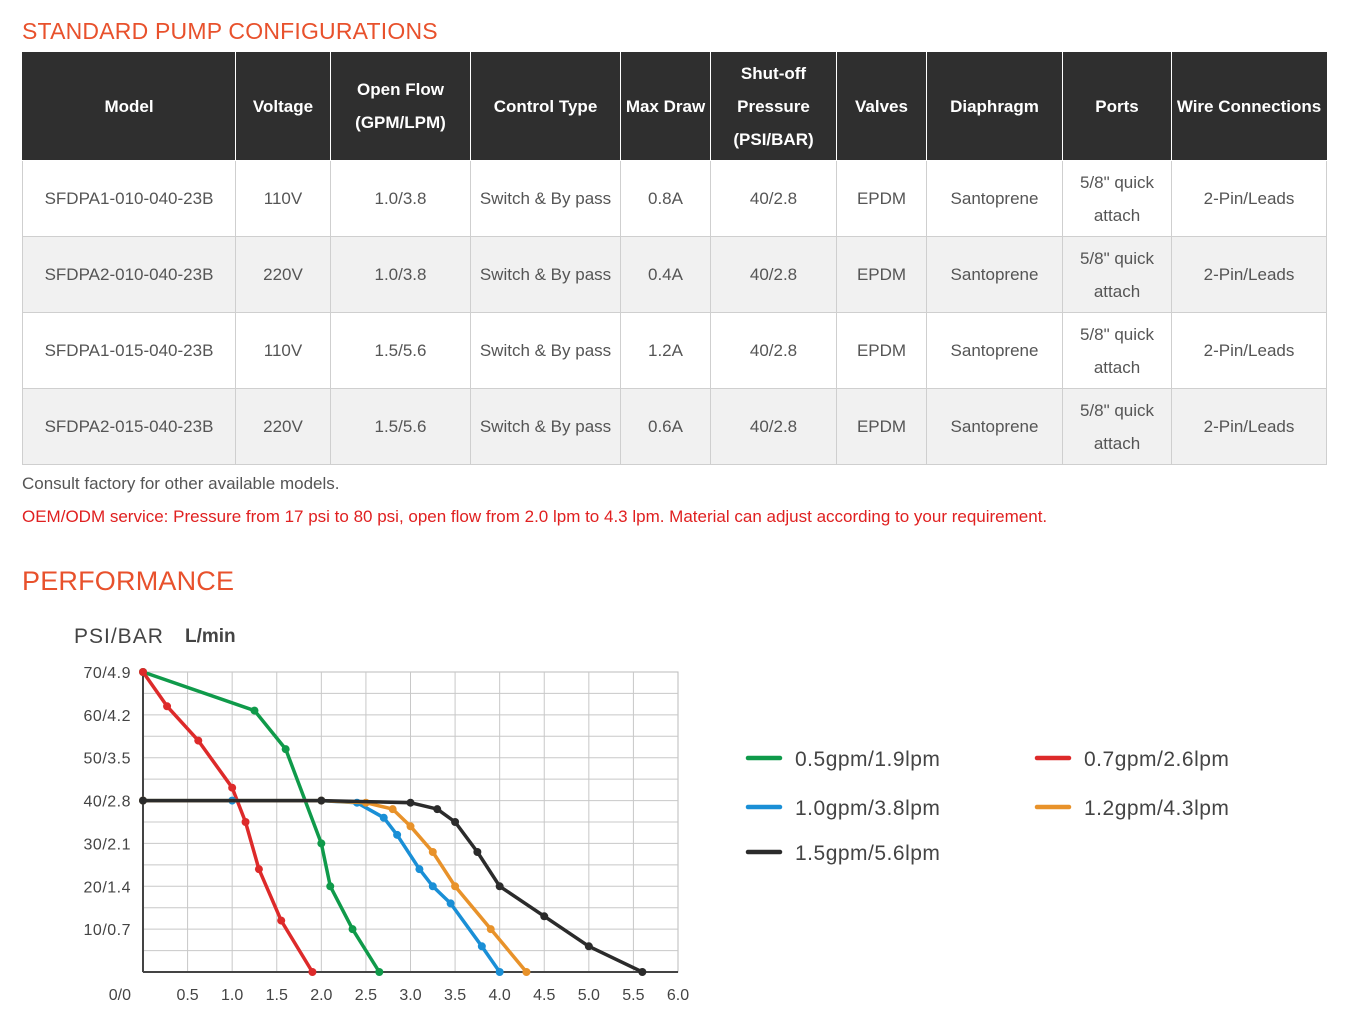 Image resolution: width=1357 pixels, height=1023 pixels. I want to click on header-shutoff-pressure: Shut-off Pressure (PSI/BAR), so click(773, 106).